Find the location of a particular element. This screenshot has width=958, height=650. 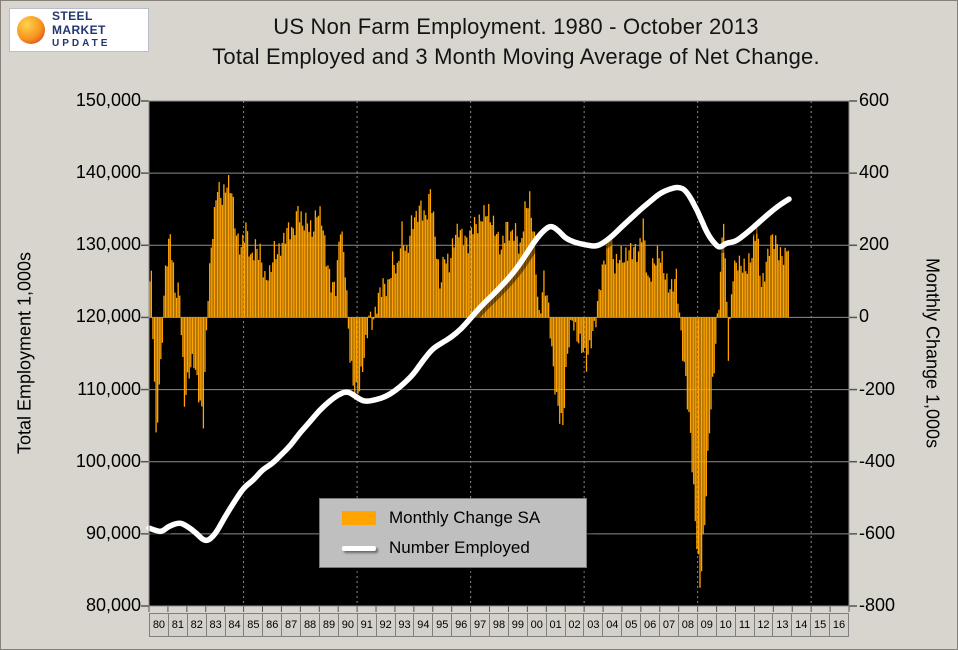

right-axis-title: Monthly Change 1,000s is located at coordinates (932, 353).